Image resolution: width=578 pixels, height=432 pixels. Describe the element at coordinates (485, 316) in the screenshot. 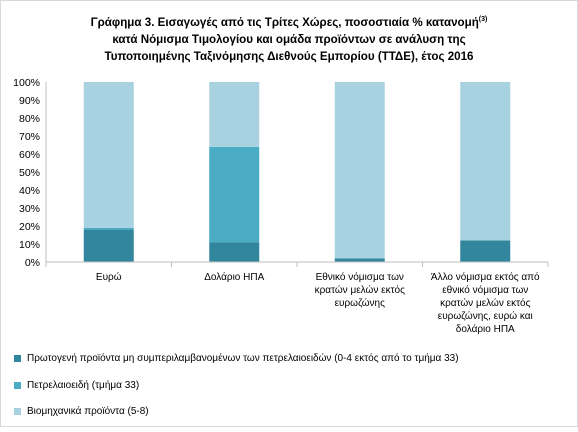

I see `category-label-line: ευρωζώνης, ευρώ και` at that location.